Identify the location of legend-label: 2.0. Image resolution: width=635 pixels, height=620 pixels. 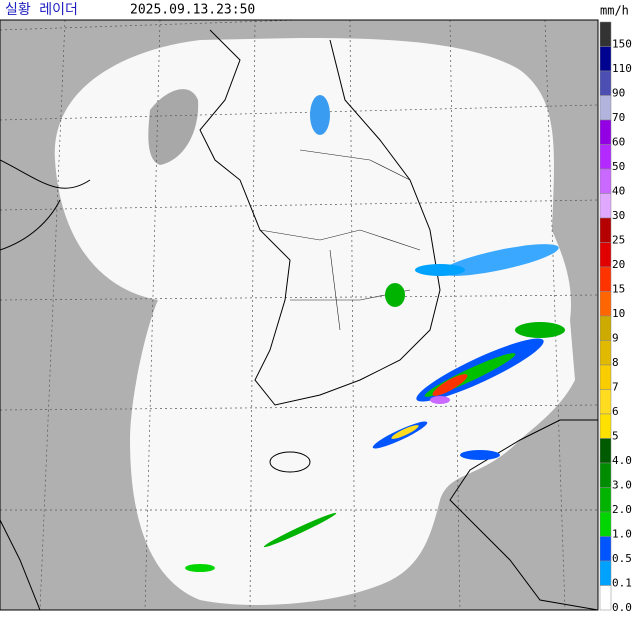
(622, 509).